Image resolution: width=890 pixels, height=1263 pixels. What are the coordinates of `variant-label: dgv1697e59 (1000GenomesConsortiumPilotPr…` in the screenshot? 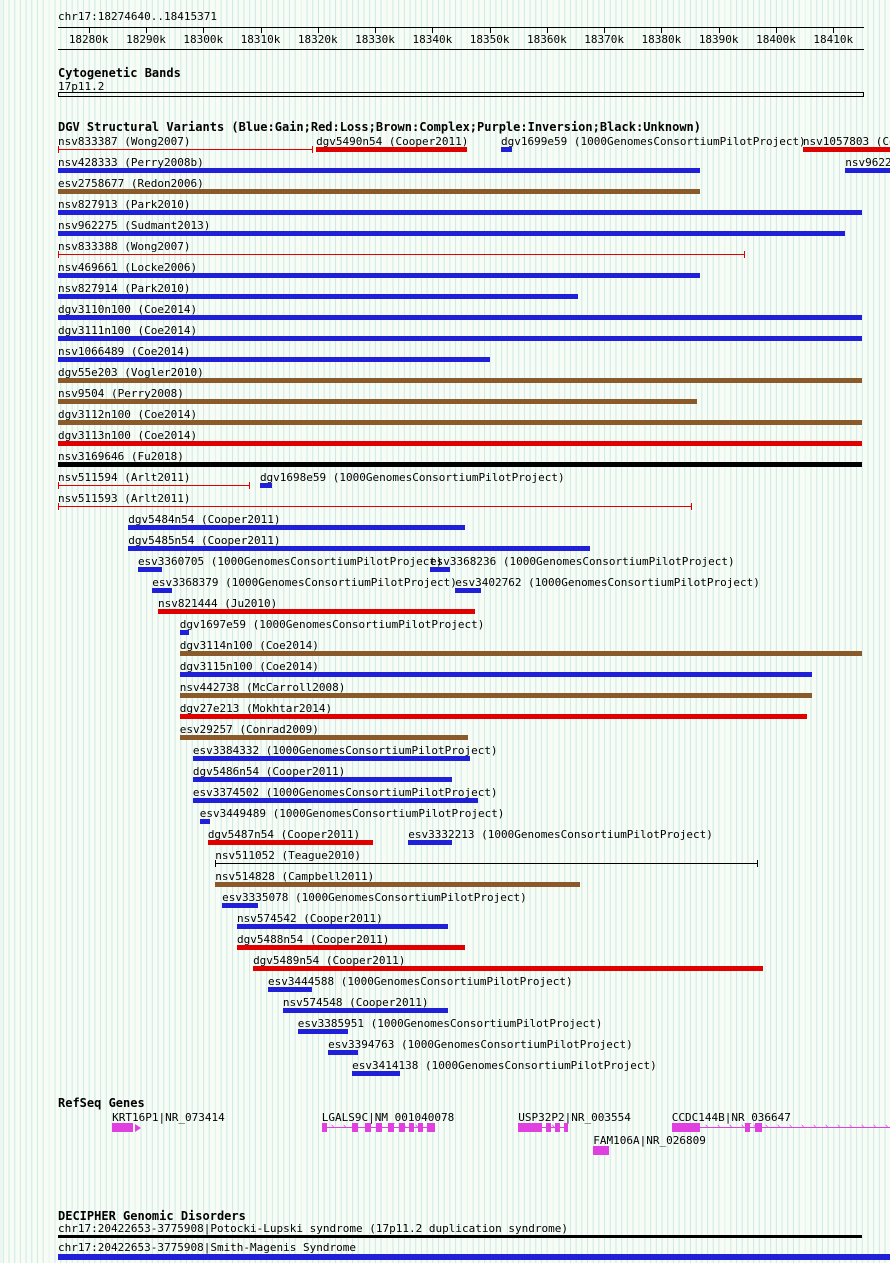 It's located at (332, 624).